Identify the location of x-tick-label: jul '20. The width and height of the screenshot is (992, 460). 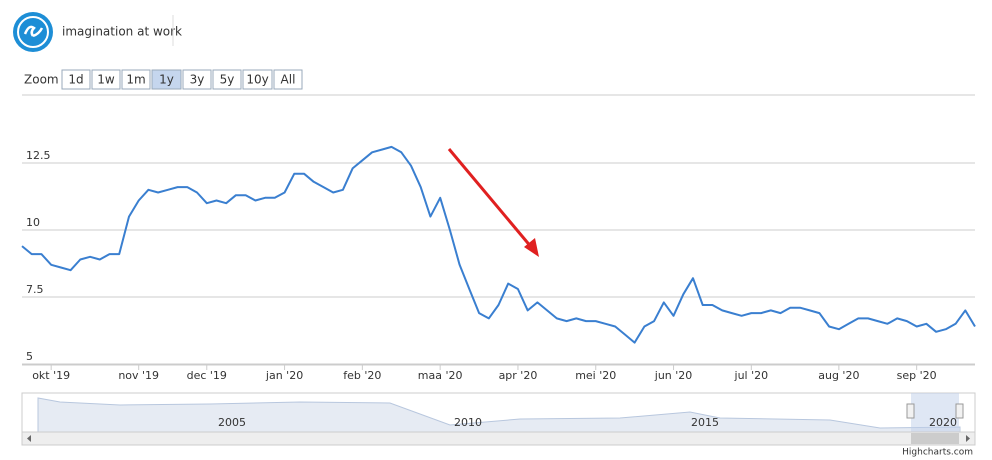
(751, 375).